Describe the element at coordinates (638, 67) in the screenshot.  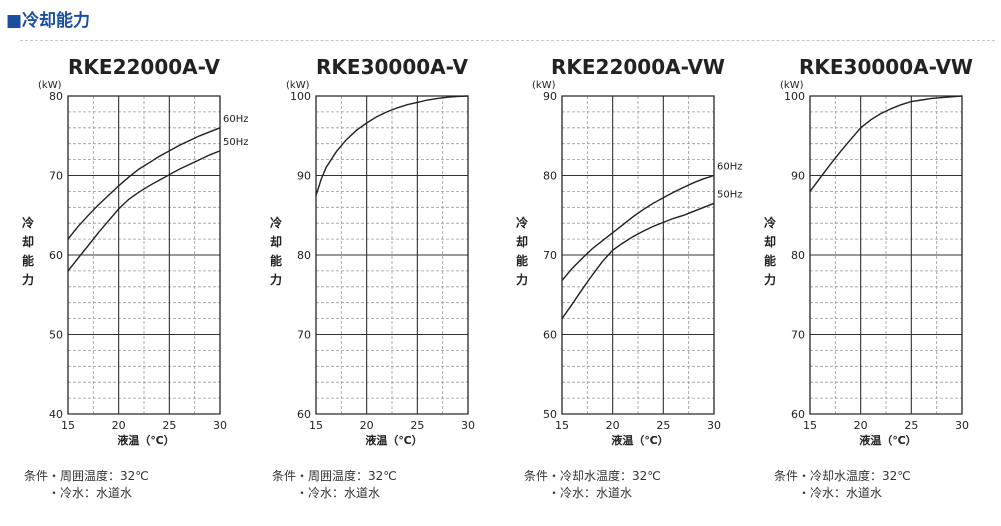
I see `chart-title: RKE22000A-VW` at that location.